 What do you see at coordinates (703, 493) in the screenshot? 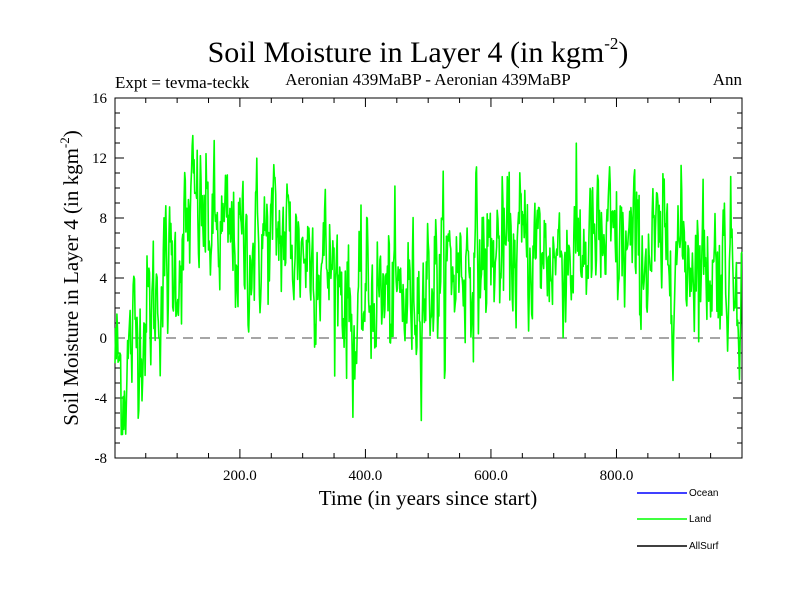
I see `legend-label-ocean: Ocean` at bounding box center [703, 493].